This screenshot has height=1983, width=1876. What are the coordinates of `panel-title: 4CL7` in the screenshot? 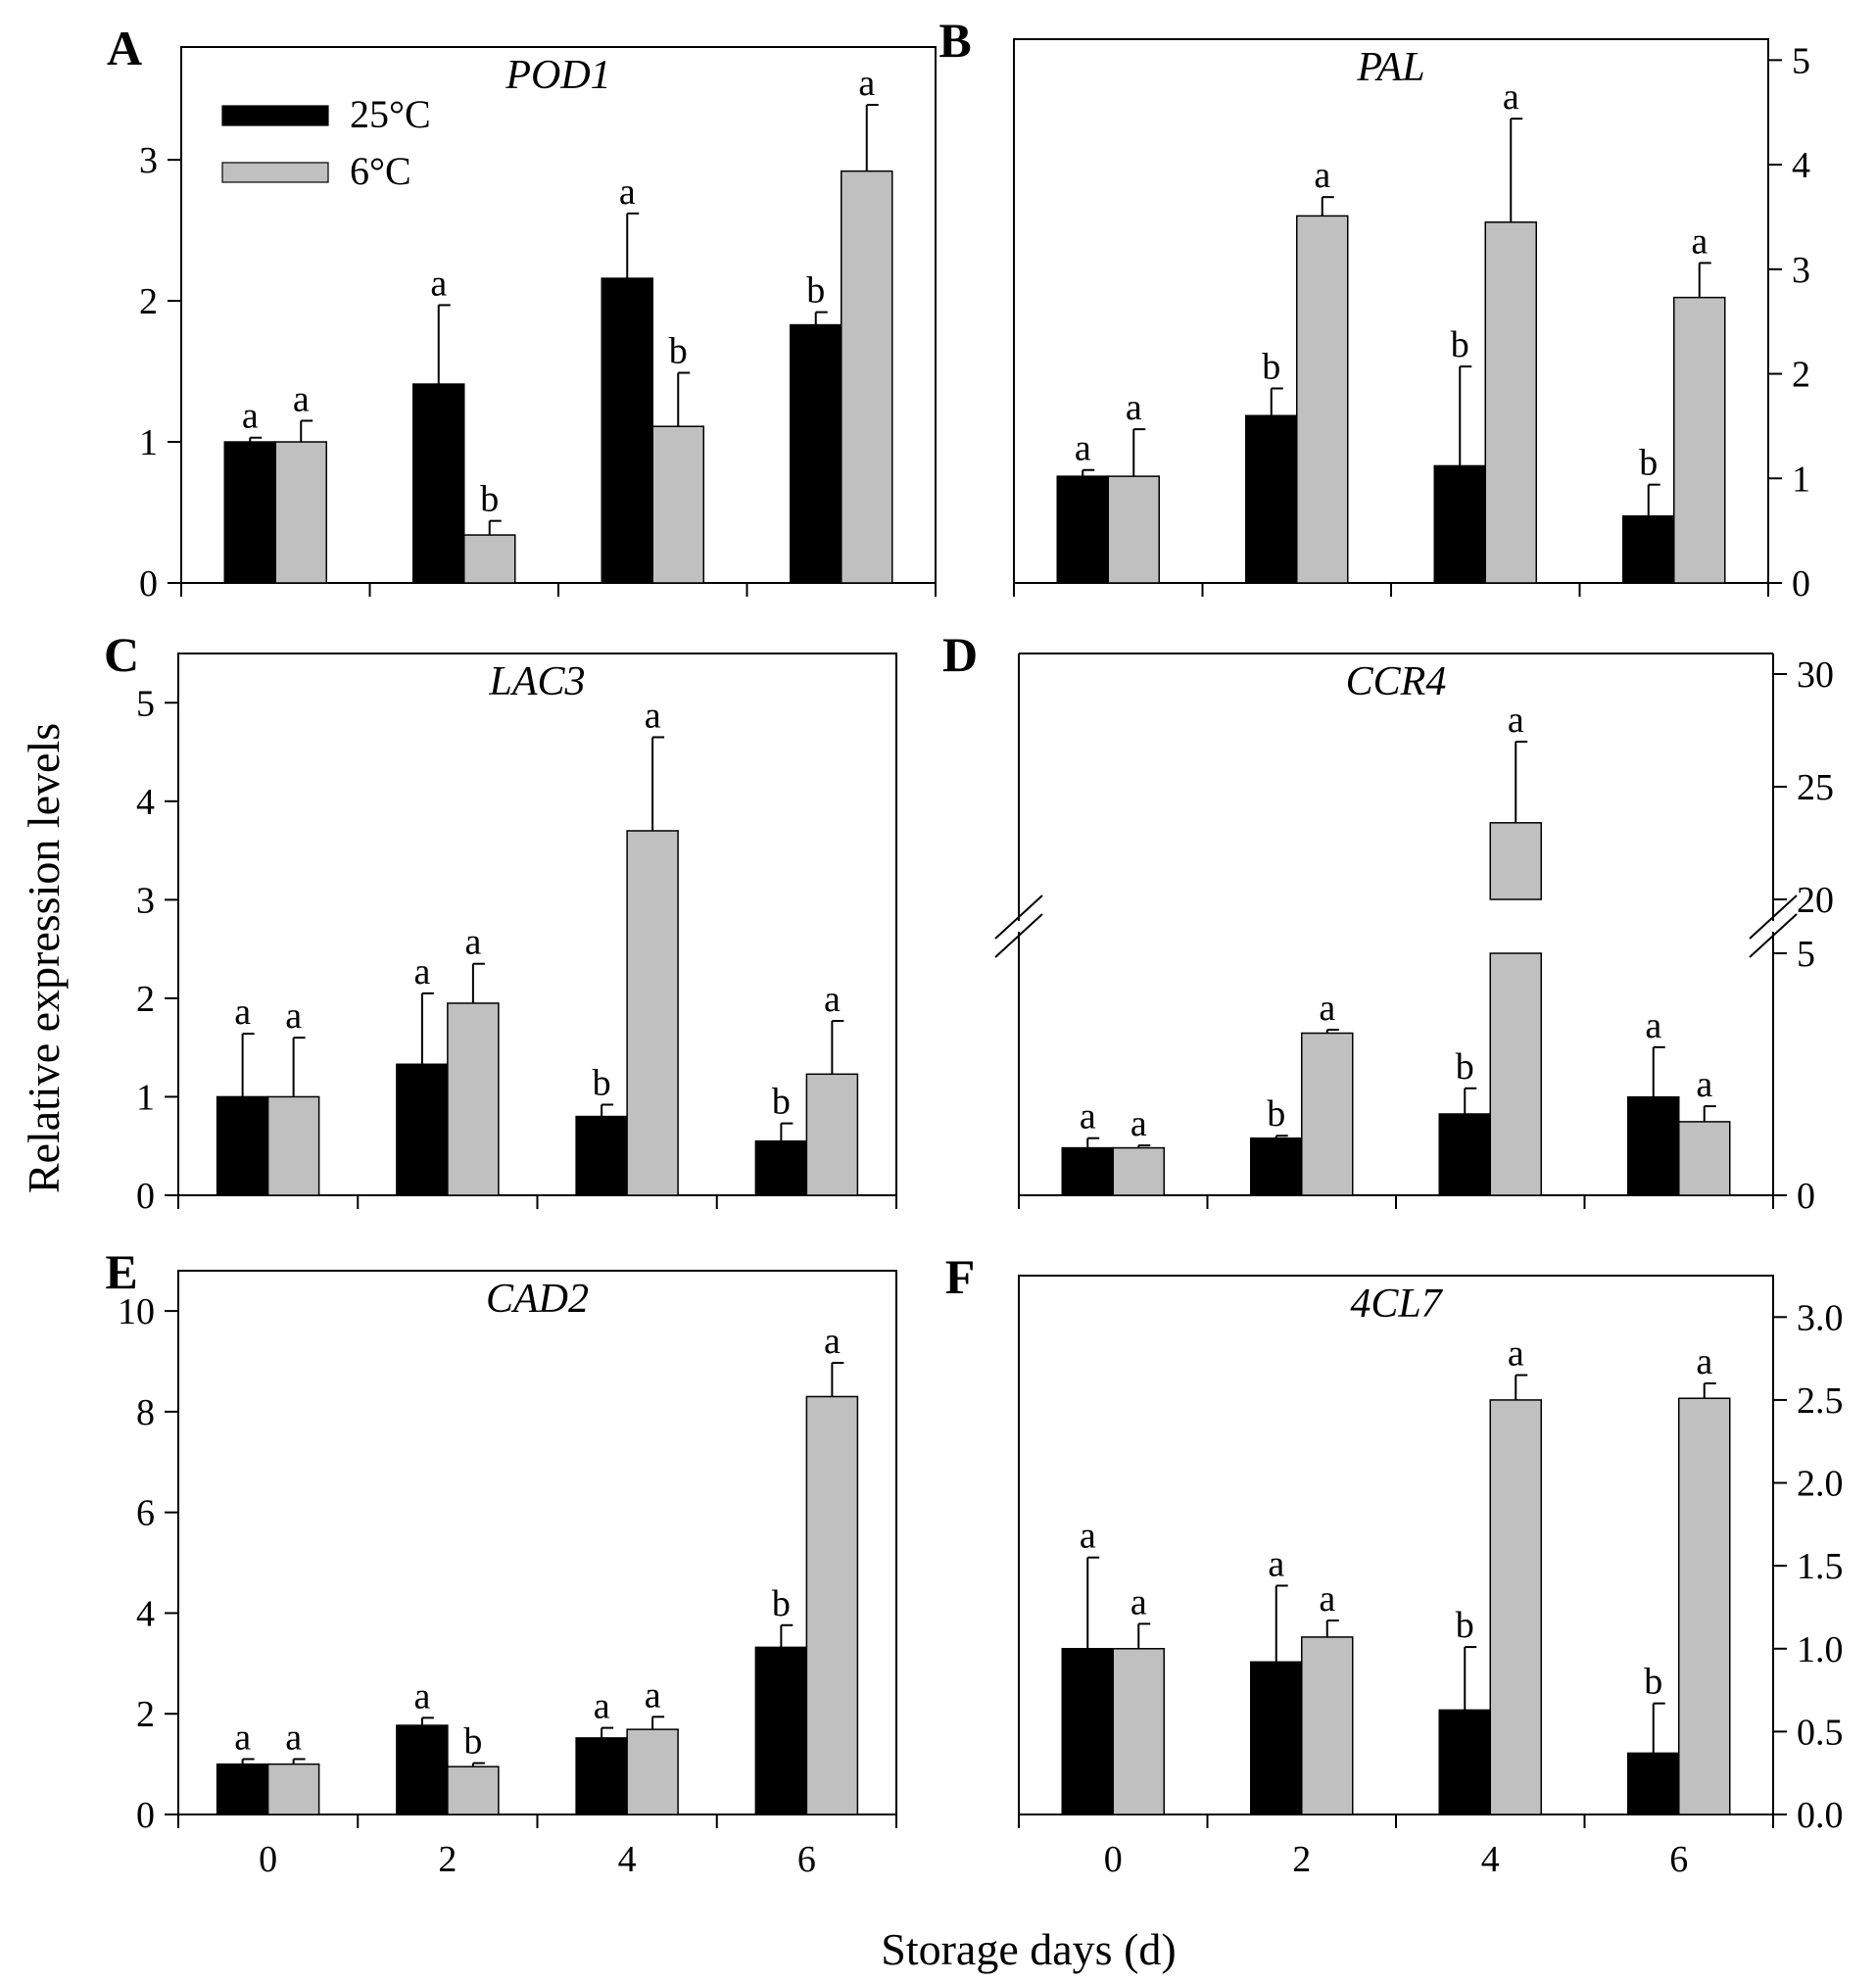 It's located at (1396, 1304).